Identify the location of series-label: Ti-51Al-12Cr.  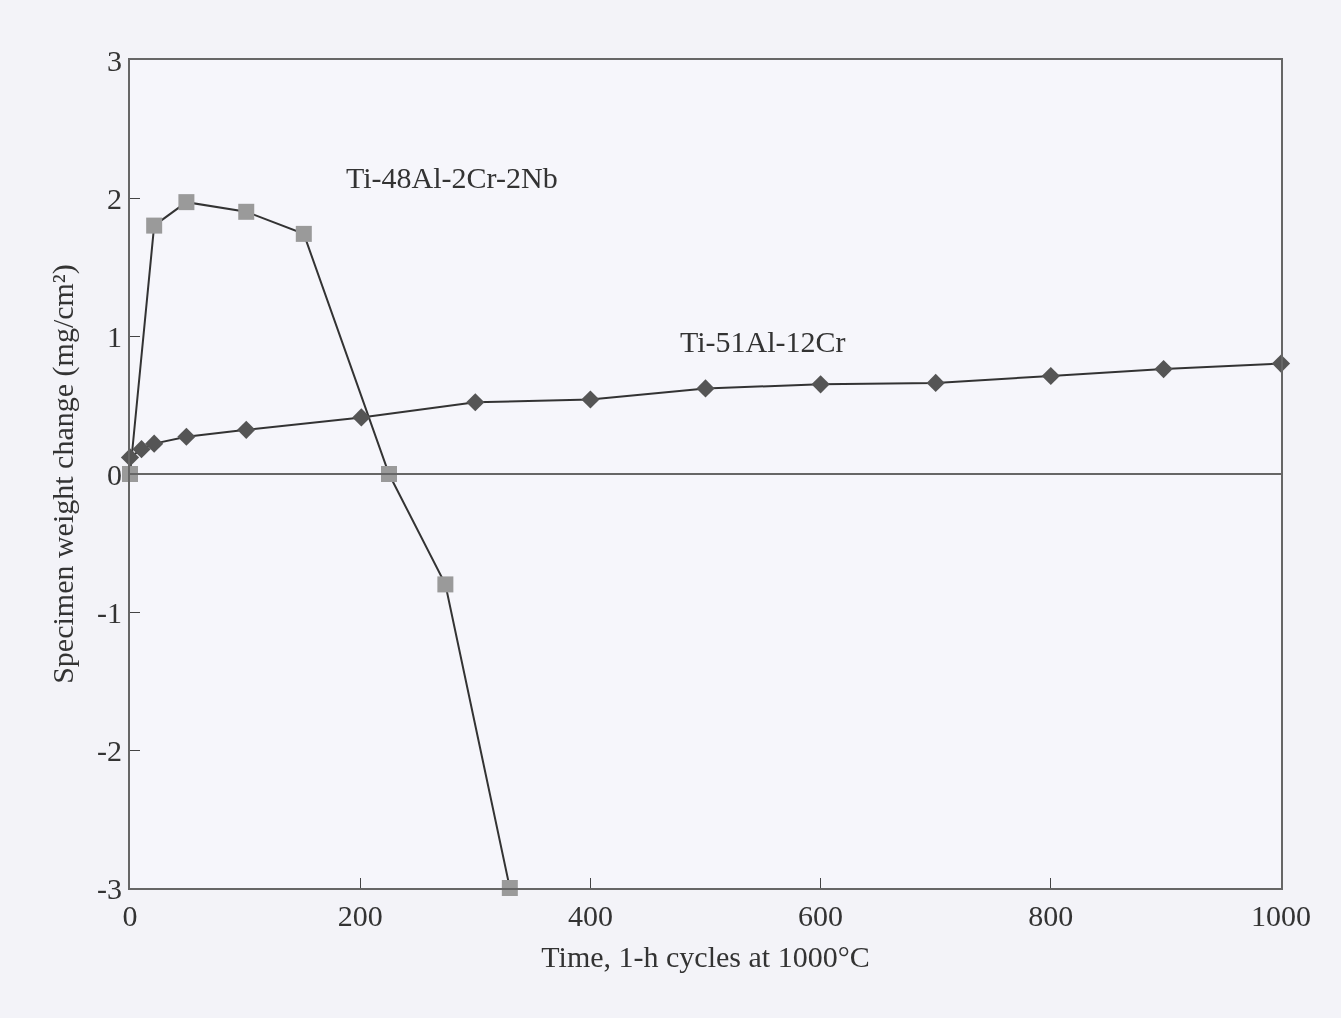
(763, 341).